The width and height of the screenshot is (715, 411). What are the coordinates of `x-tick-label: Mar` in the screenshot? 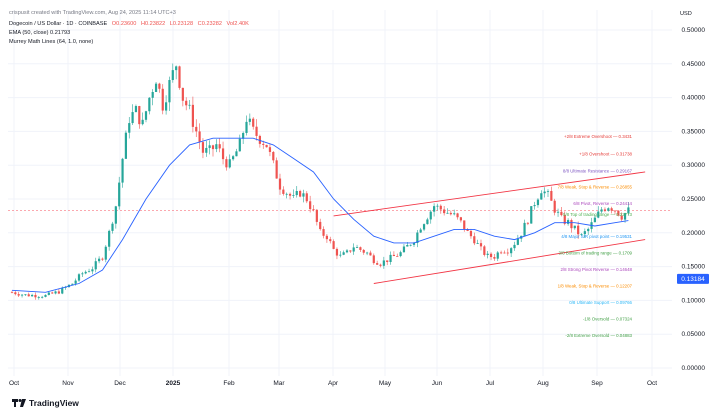 It's located at (279, 383).